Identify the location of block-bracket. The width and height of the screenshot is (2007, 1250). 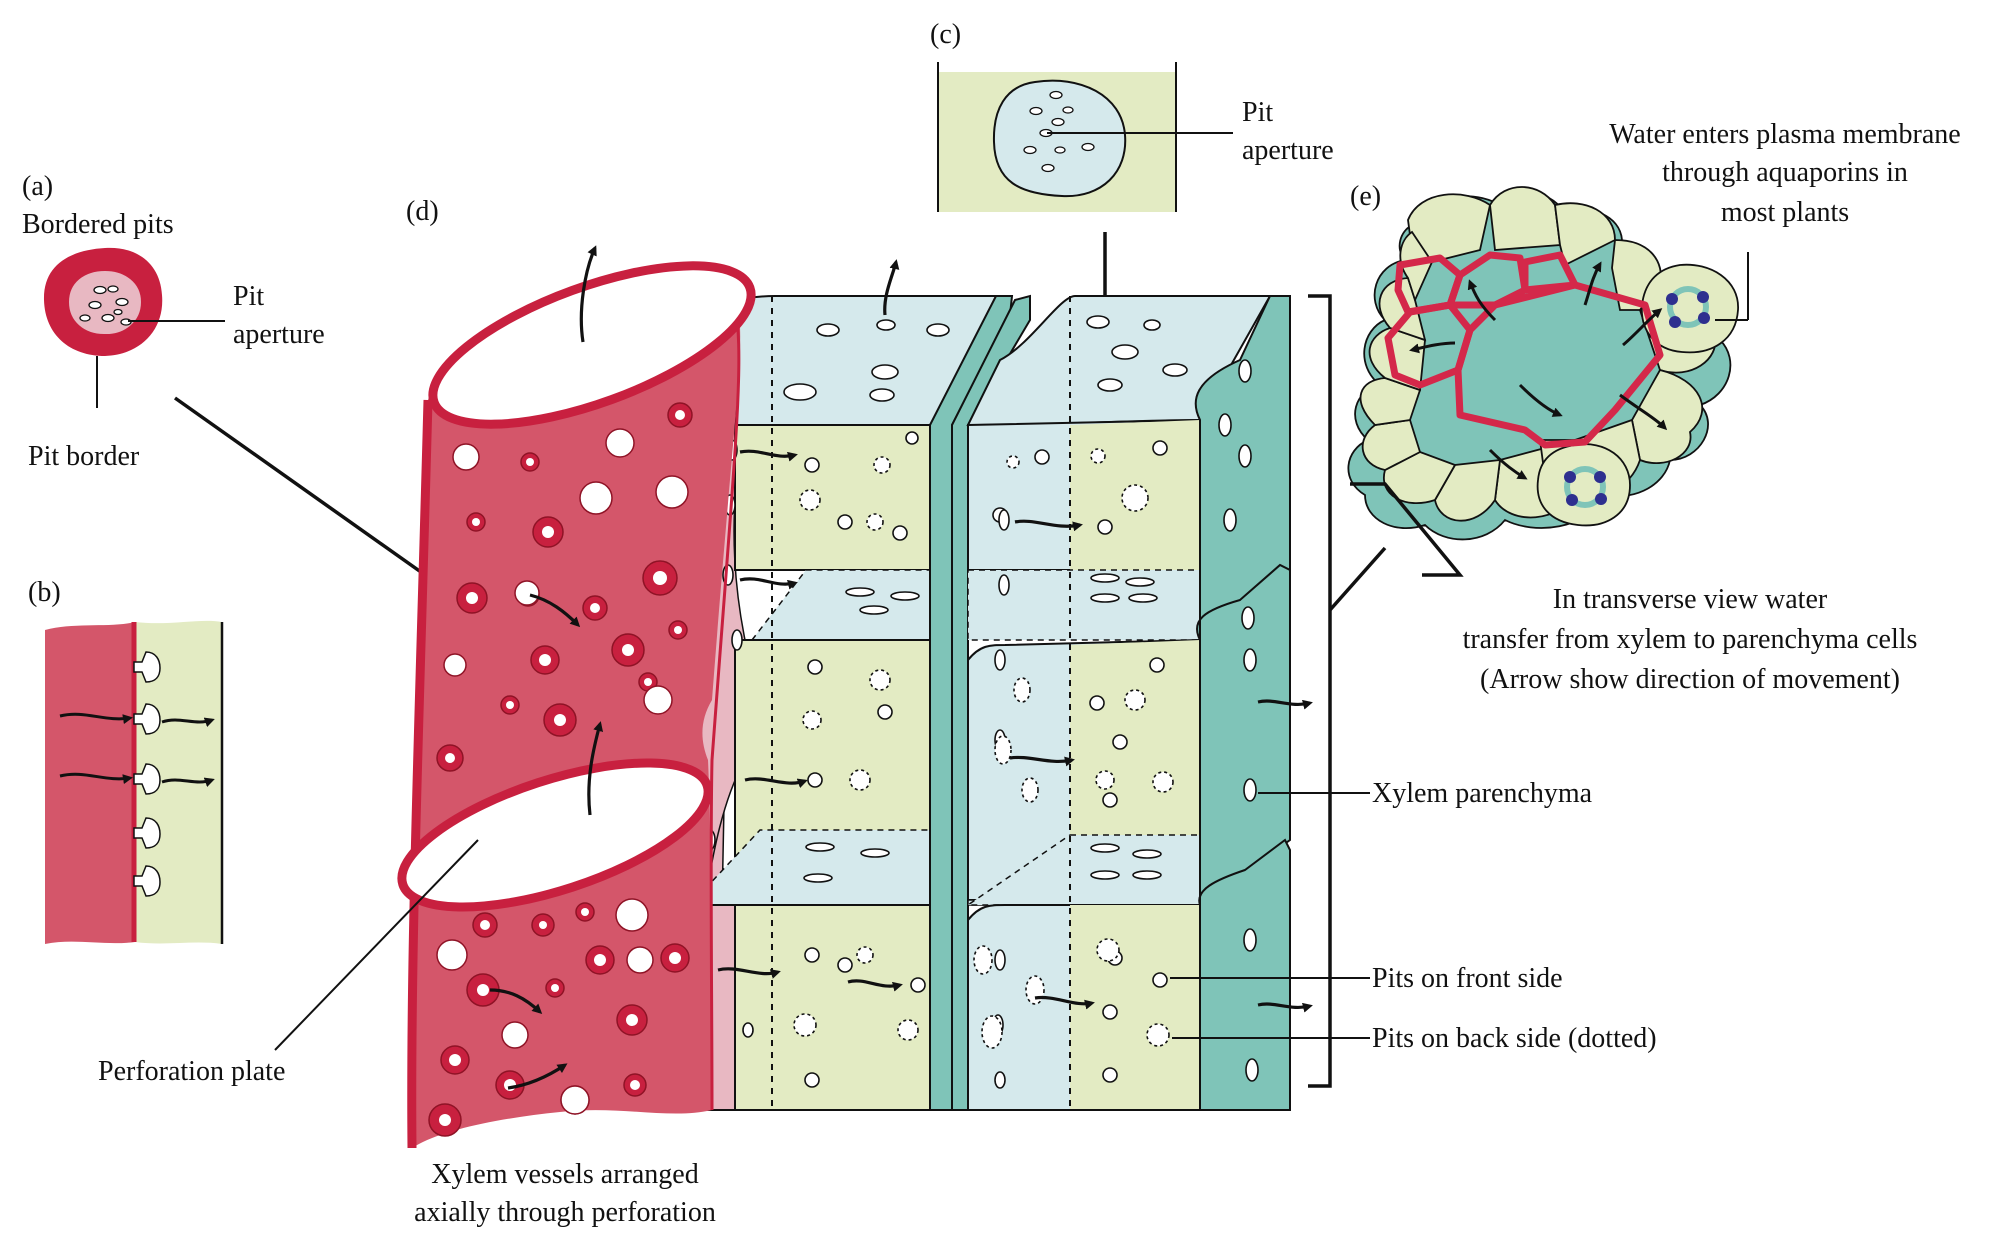
(1347, 691).